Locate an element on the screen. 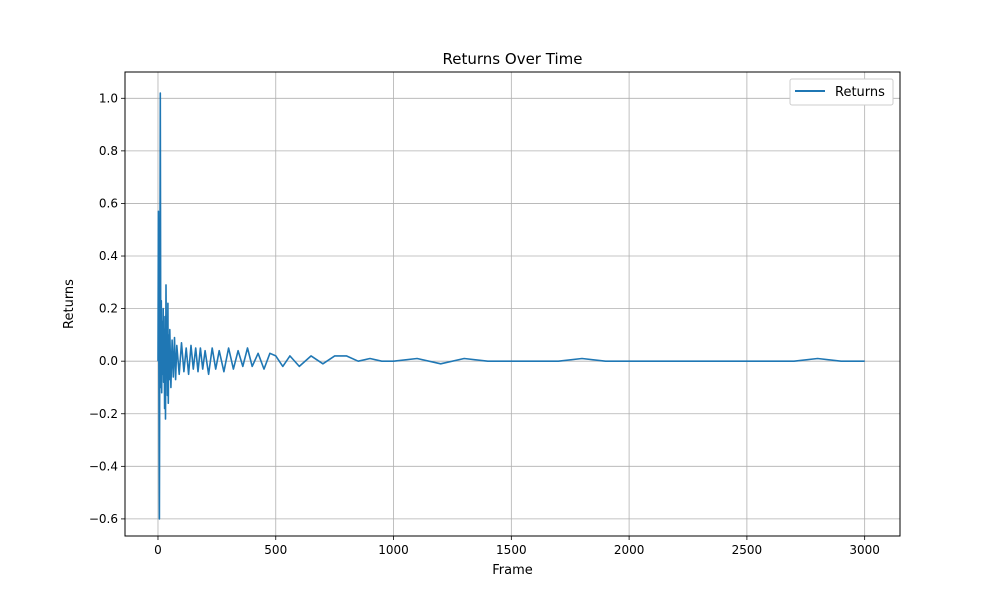 This screenshot has height=600, width=1000. legend-box is located at coordinates (841, 92).